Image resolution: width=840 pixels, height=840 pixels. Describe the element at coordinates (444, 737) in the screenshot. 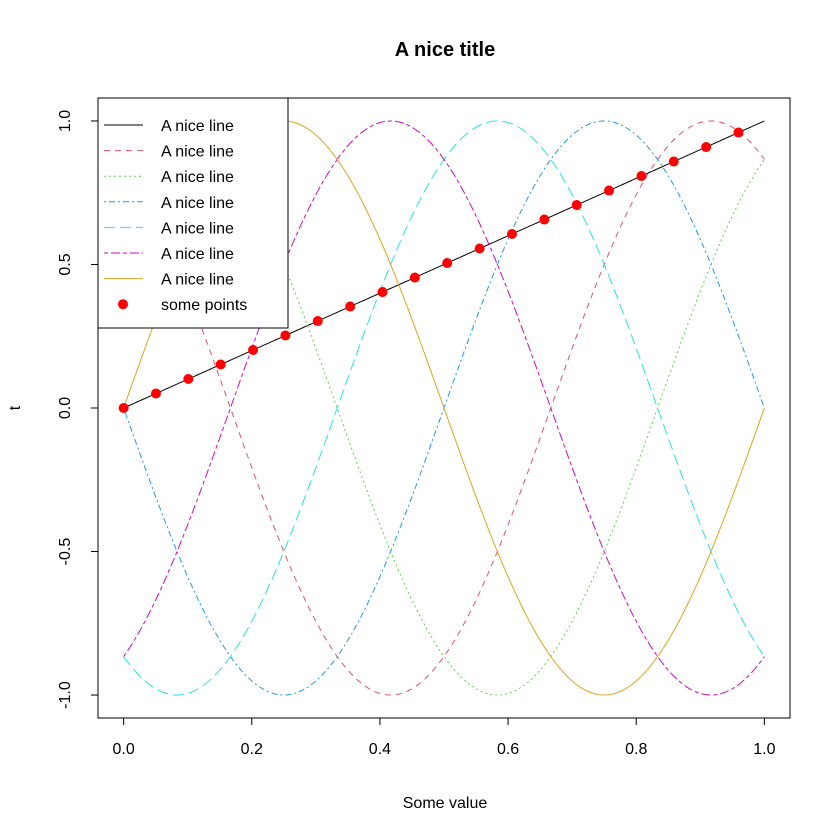

I see `x-axis: 0.0 0.2 0.4 0.6 0.8 1.0` at that location.